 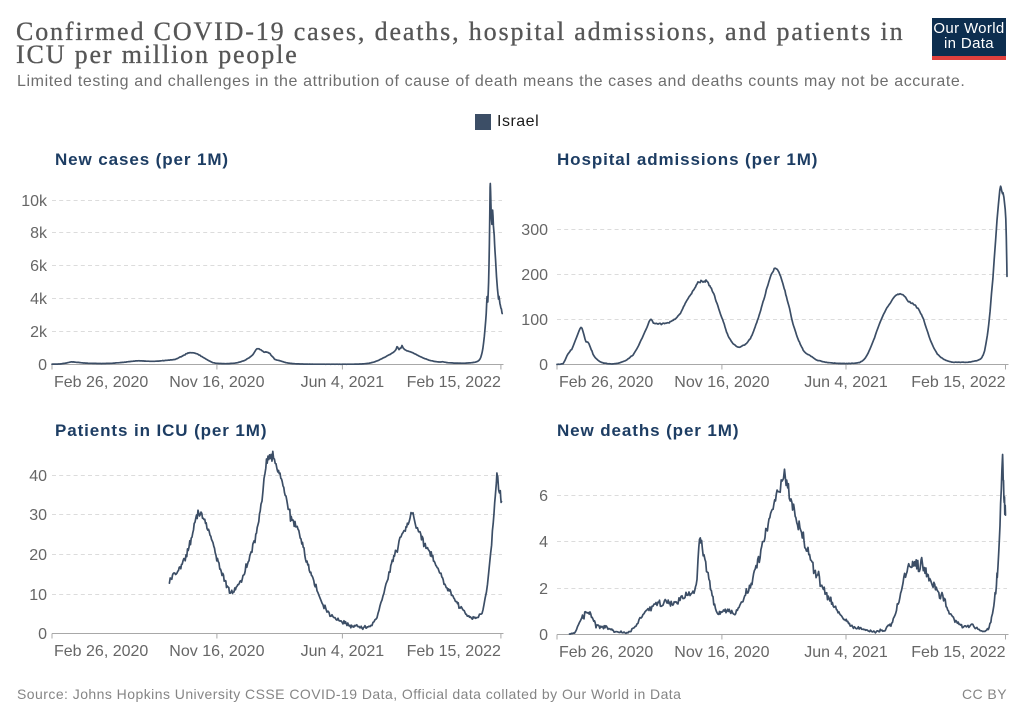 What do you see at coordinates (534, 230) in the screenshot?
I see `svg-text: 300` at bounding box center [534, 230].